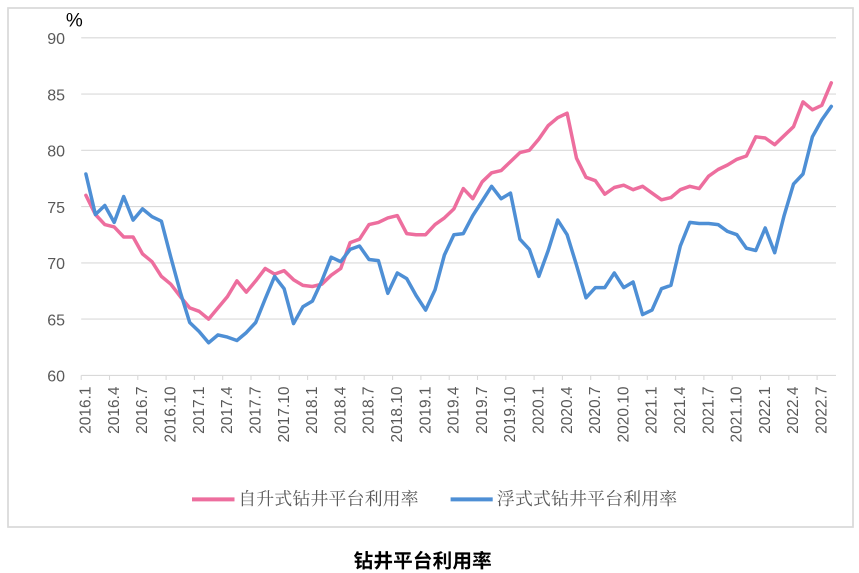  Describe the element at coordinates (56, 95) in the screenshot. I see `svg-text: 85` at that location.